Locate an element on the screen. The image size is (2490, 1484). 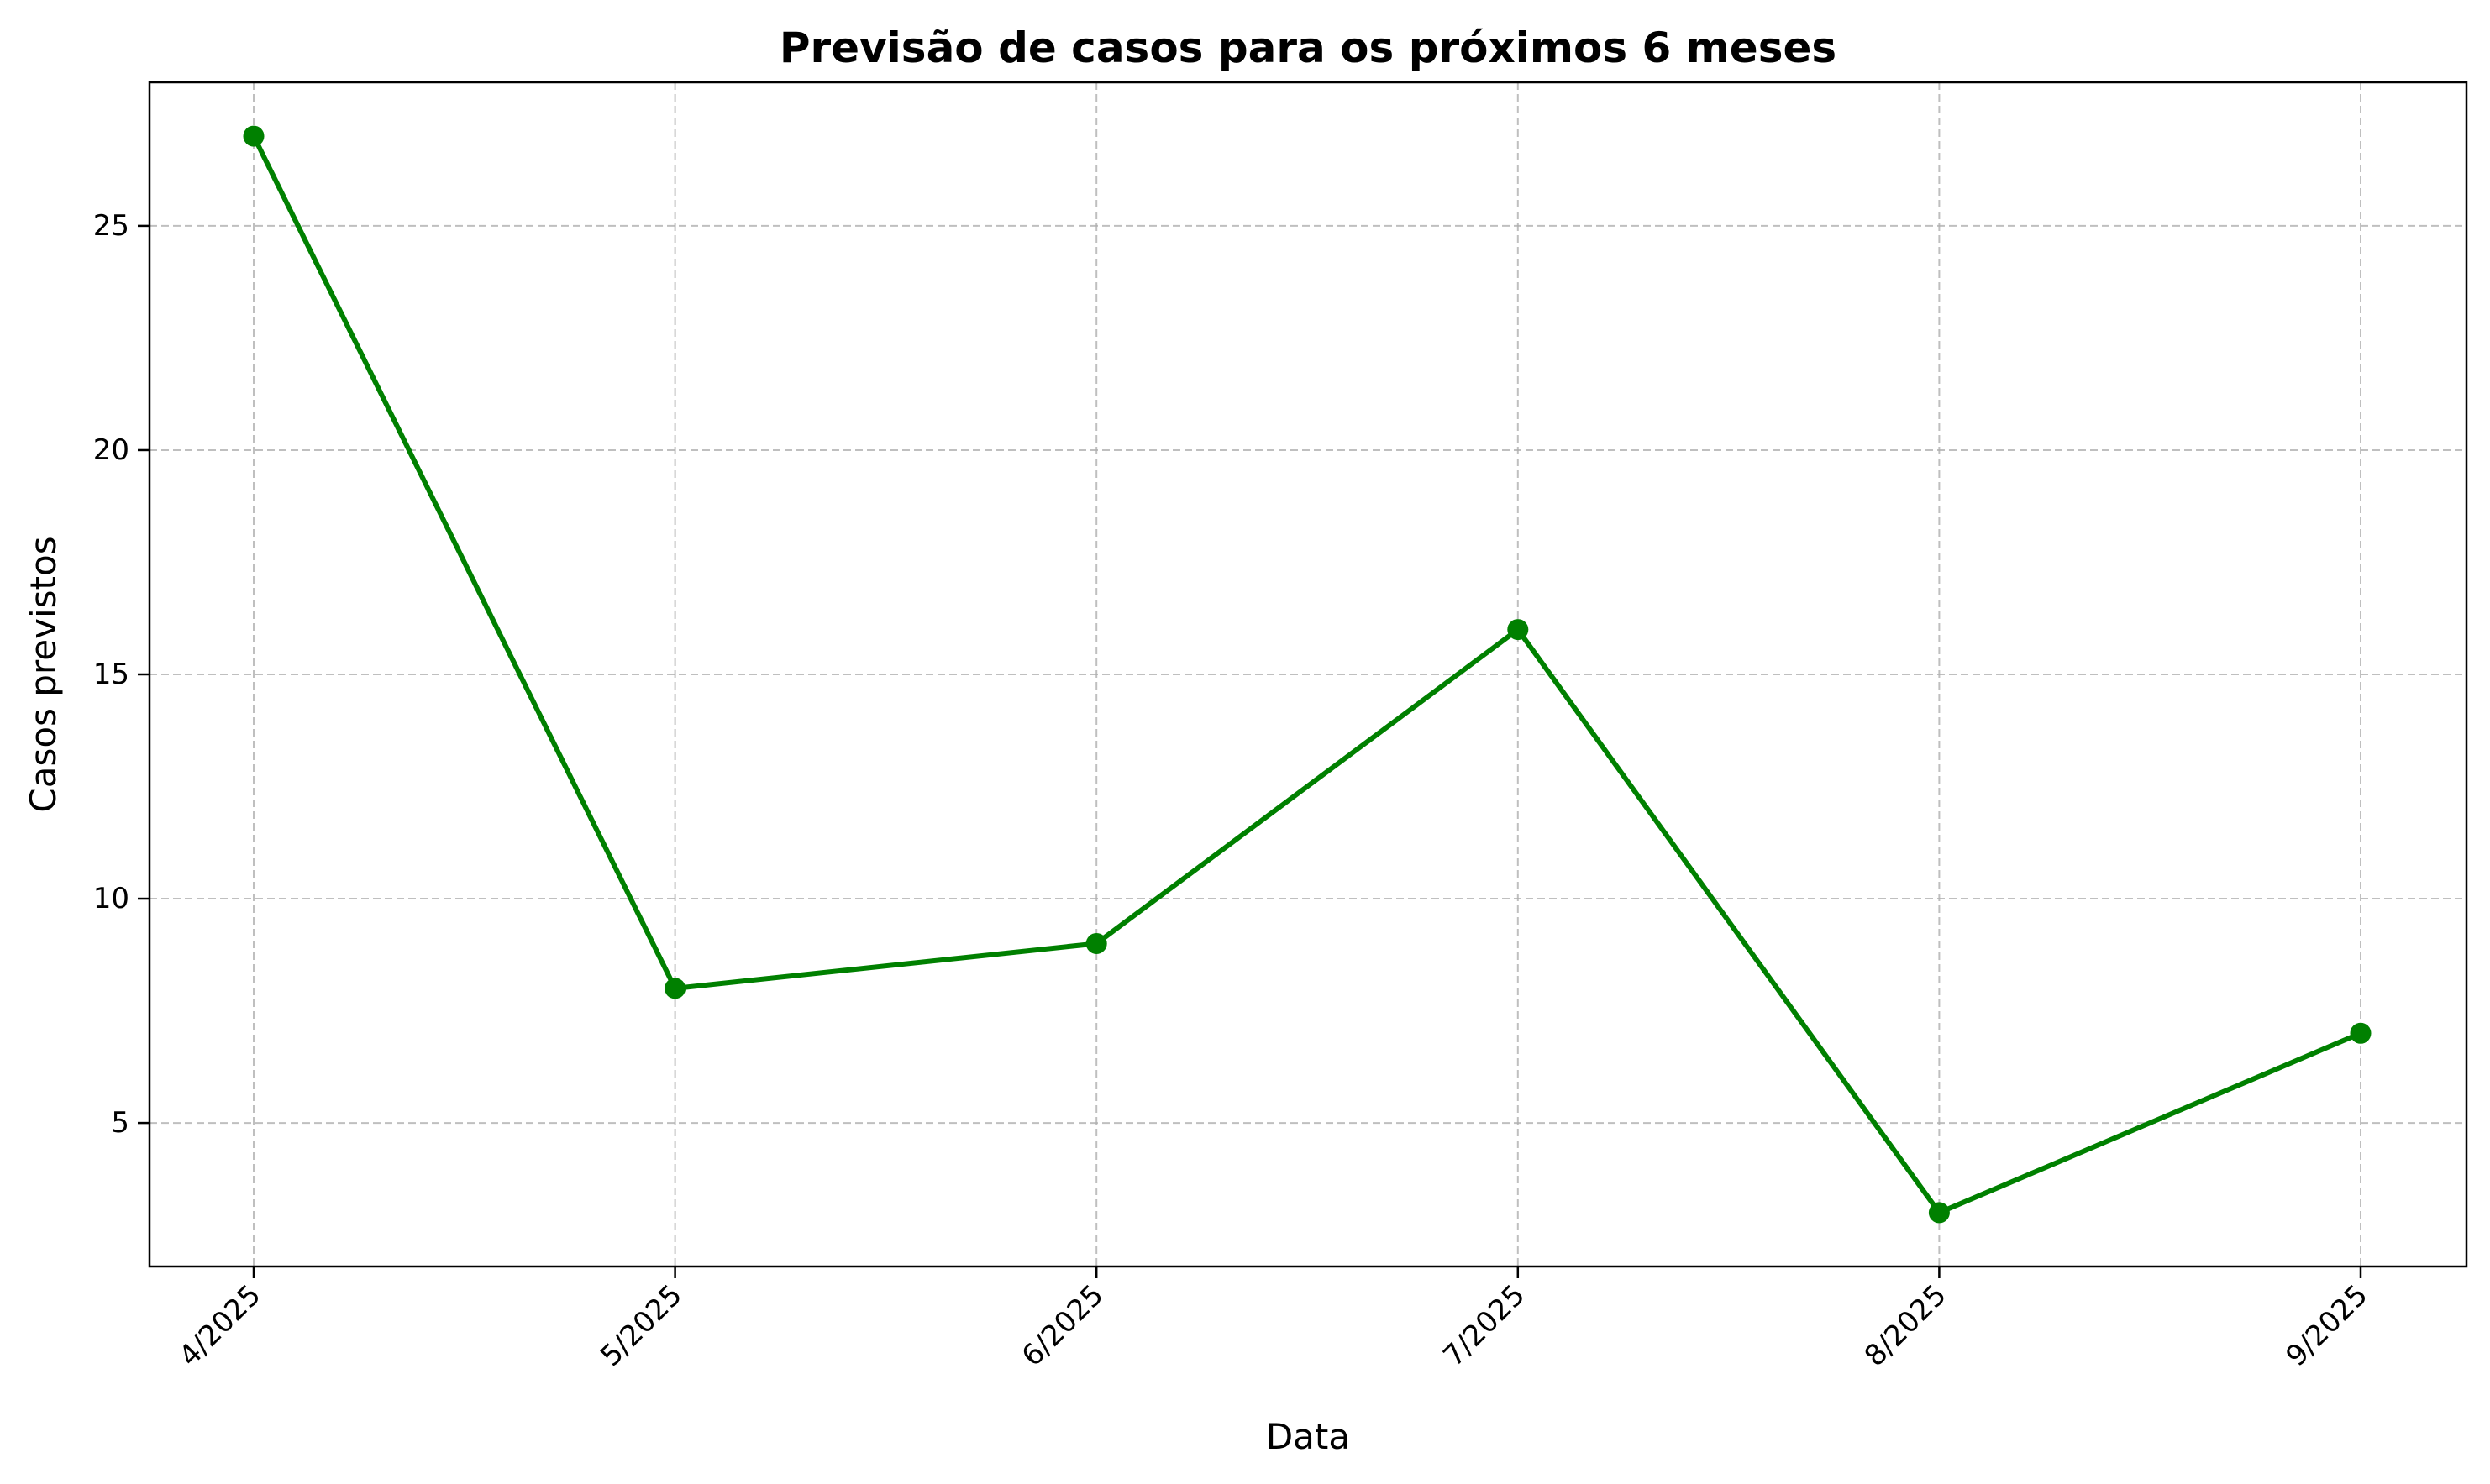
y-axis-label: Casos previstos is located at coordinates (44, 674).